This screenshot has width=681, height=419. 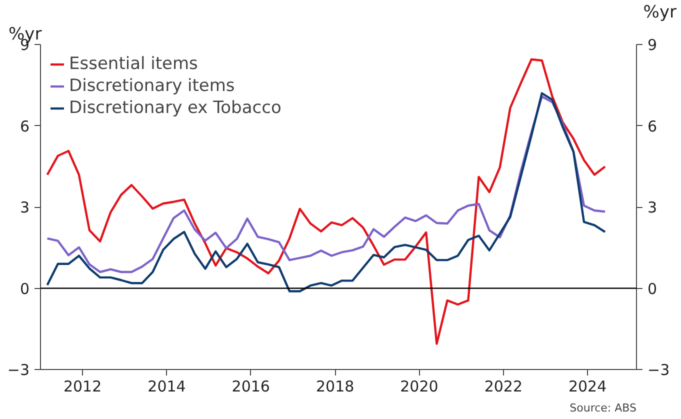 What do you see at coordinates (653, 207) in the screenshot?
I see `y2-tick-label: 3` at bounding box center [653, 207].